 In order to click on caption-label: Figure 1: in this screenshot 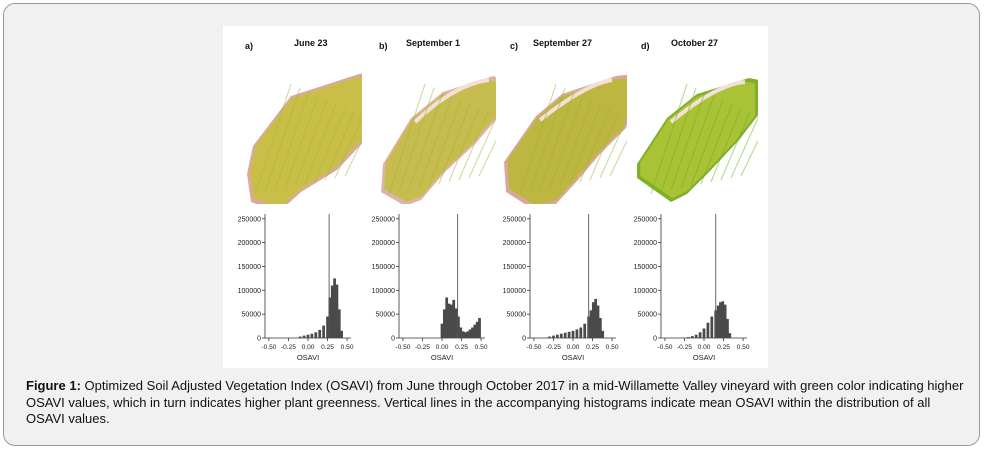, I will do `click(53, 385)`.